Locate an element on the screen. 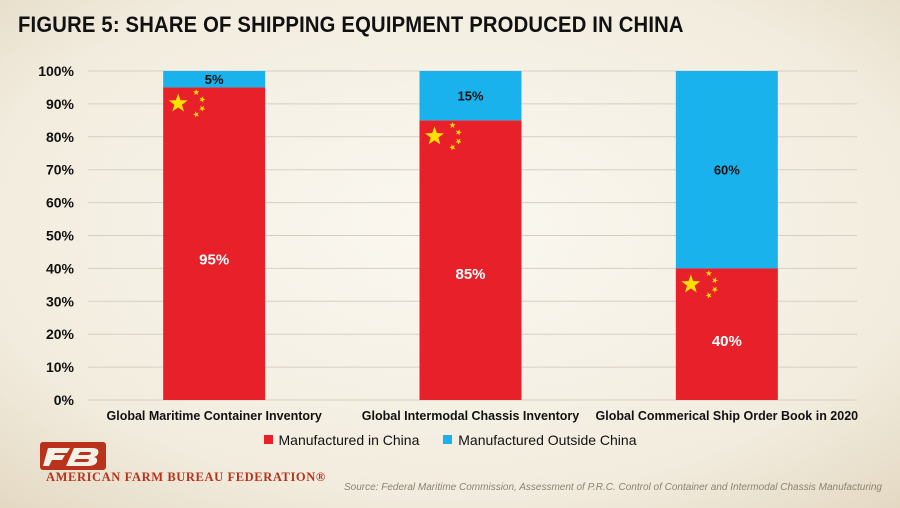 The image size is (900, 508). data-label: 40% is located at coordinates (727, 341).